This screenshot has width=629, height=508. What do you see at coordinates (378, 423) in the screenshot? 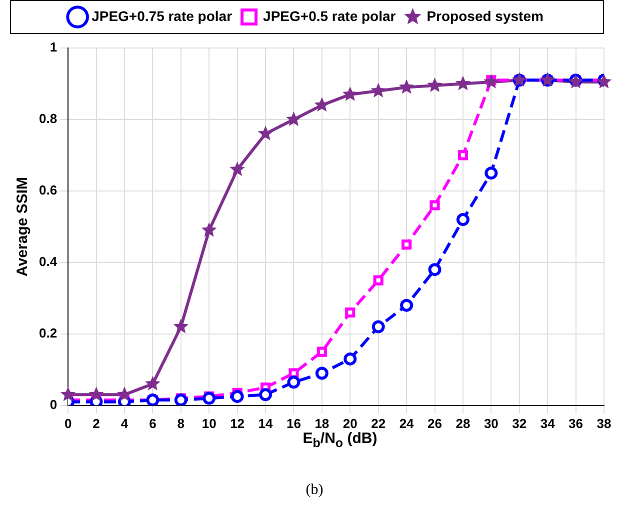
I see `x-tick-label: 22` at bounding box center [378, 423].